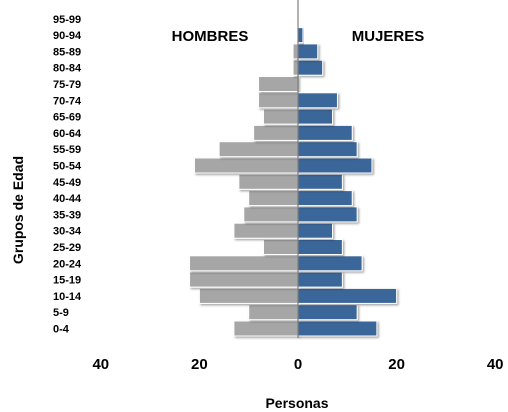  I want to click on x-tick-40: 40, so click(495, 364).